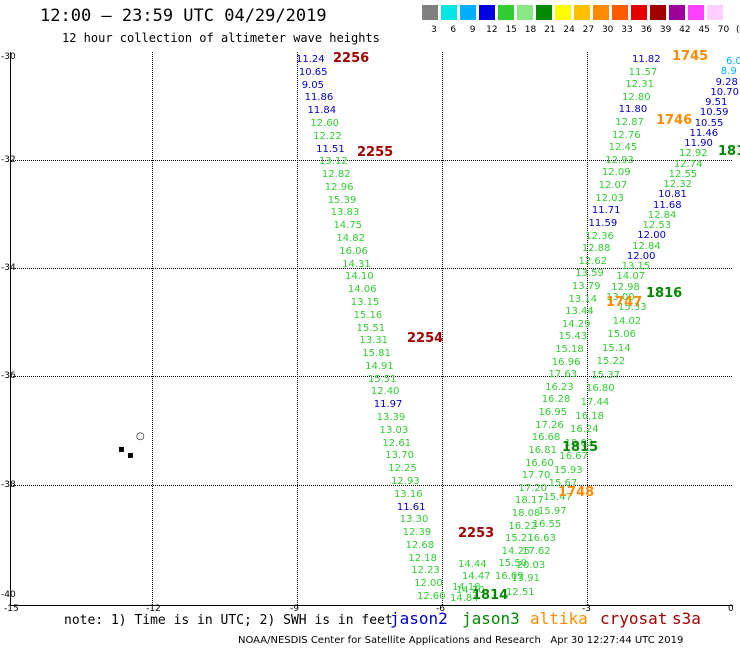 The width and height of the screenshot is (740, 650). I want to click on wave-height-value: 12.62, so click(593, 261).